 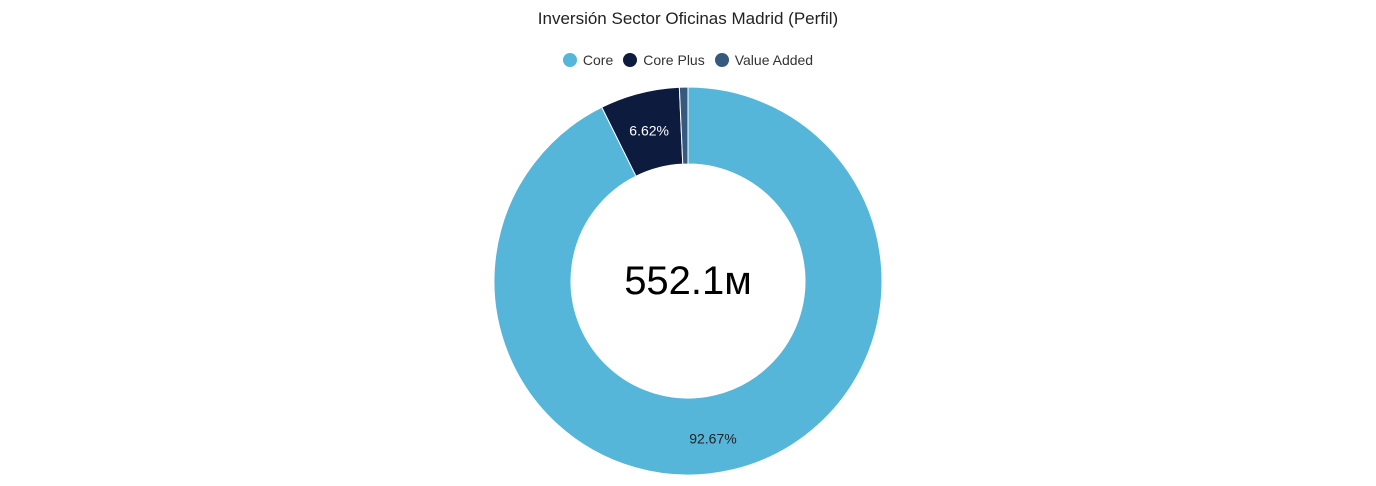 I want to click on legend-label-core-plus: Core Plus, so click(x=674, y=60).